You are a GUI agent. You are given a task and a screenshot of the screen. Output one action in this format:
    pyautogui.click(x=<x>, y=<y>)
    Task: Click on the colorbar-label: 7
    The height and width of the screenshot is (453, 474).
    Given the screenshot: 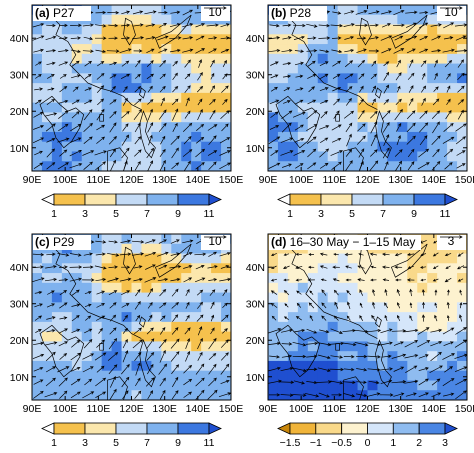 What is the action you would take?
    pyautogui.click(x=147, y=443)
    